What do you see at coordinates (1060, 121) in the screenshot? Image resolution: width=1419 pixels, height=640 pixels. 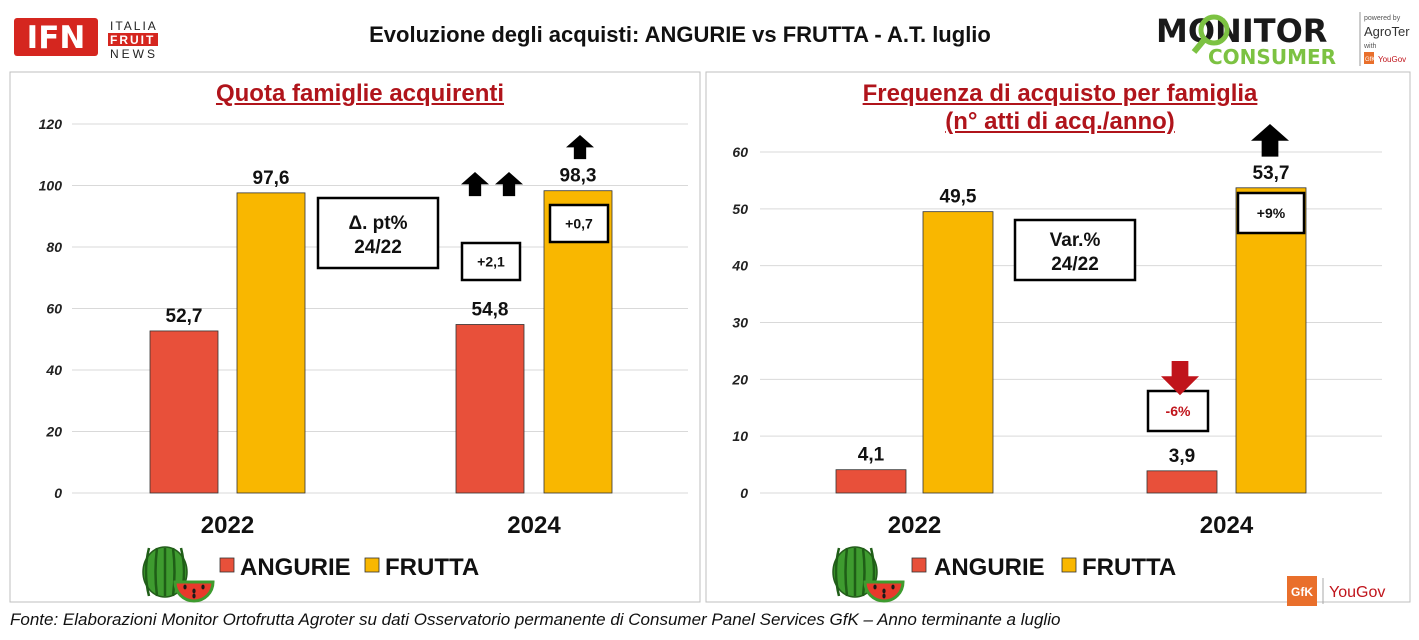 I see `right-chart-subtitle: (n° atti di acq./anno)` at bounding box center [1060, 121].